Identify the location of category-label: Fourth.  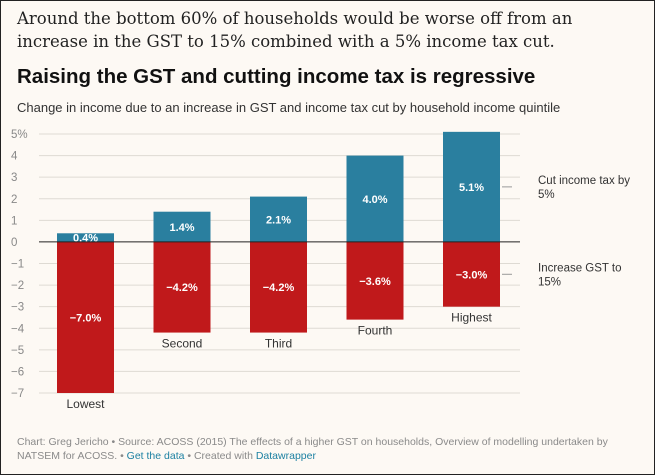
(375, 331).